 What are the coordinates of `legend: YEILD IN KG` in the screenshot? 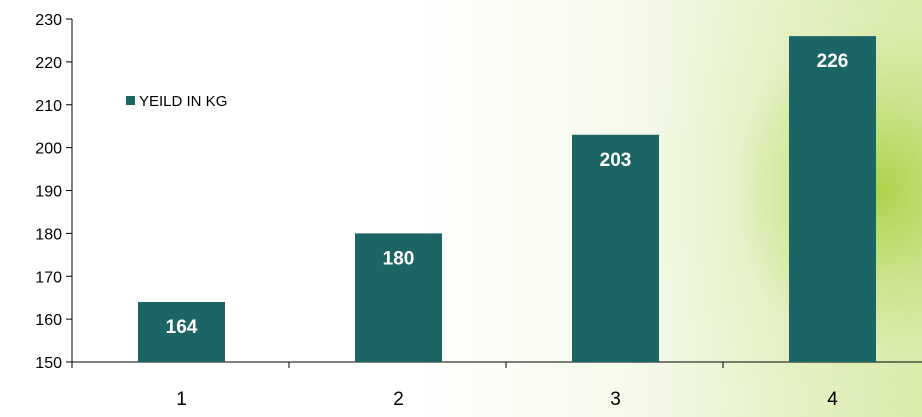 It's located at (176, 101).